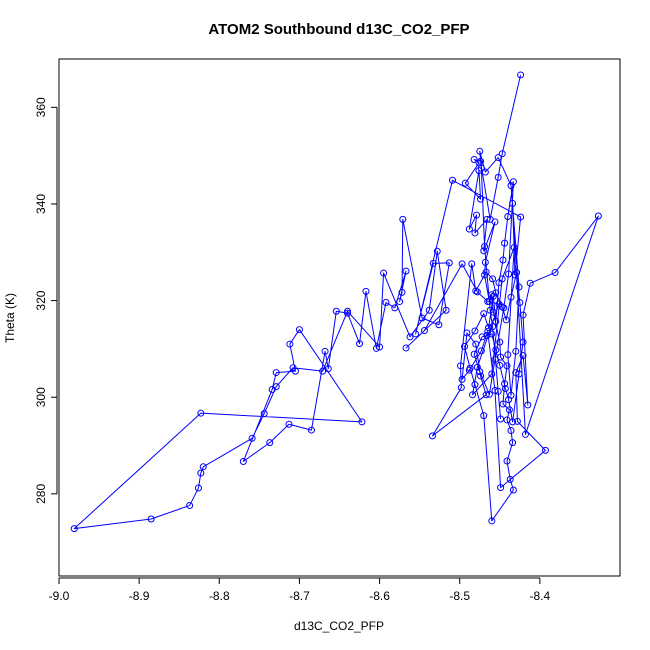  Describe the element at coordinates (139, 596) in the screenshot. I see `x-tick-label: -8.9` at that location.